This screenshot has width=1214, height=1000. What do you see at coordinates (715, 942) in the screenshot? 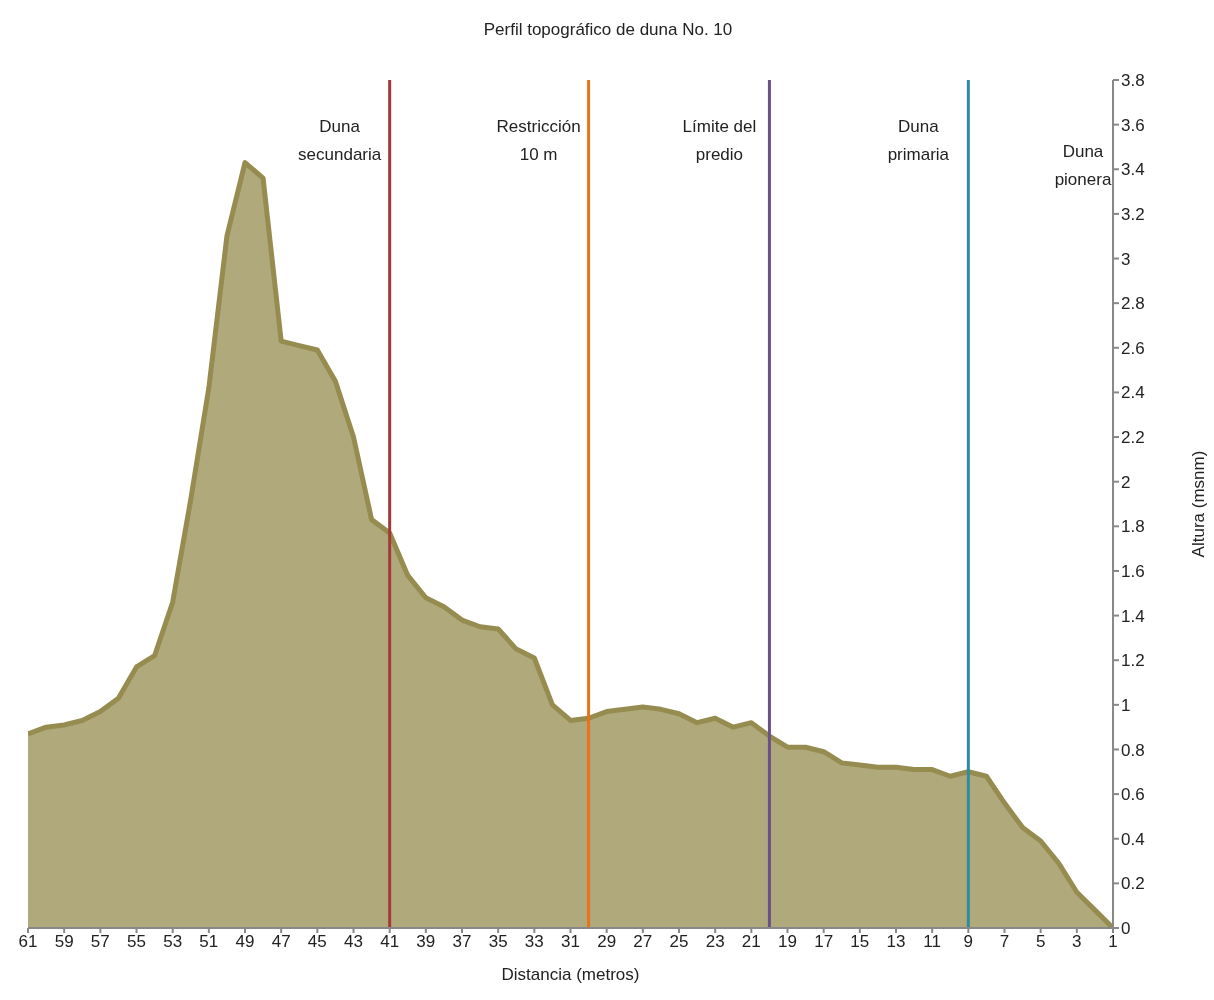
I see `x-tick-label: 23` at bounding box center [715, 942].